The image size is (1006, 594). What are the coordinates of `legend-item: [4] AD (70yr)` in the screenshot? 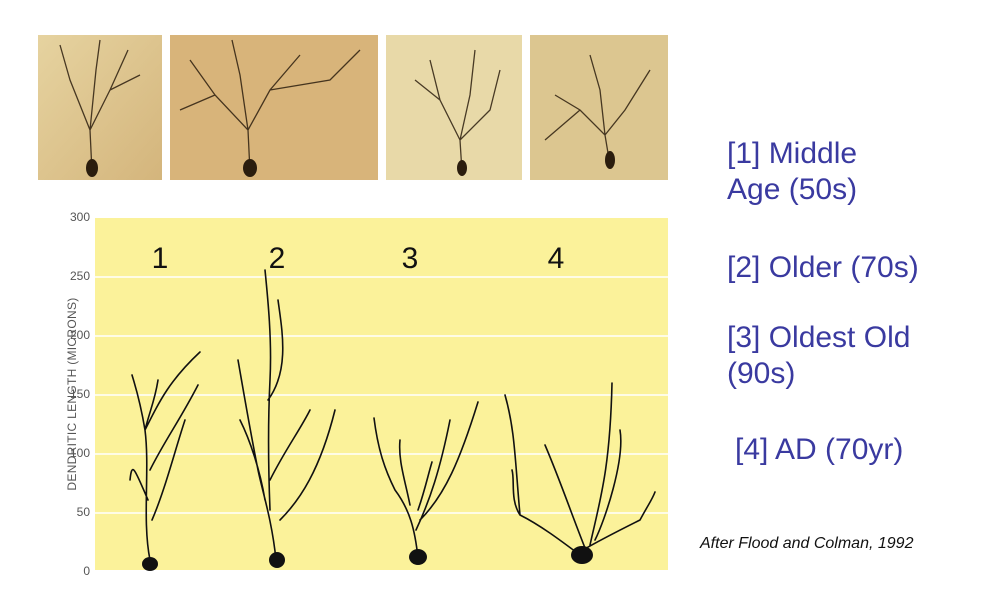 It's located at (819, 450).